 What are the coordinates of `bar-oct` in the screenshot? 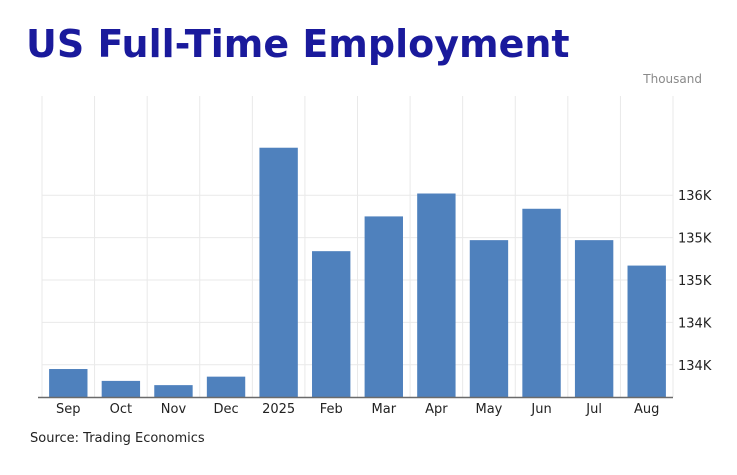 It's located at (121, 388).